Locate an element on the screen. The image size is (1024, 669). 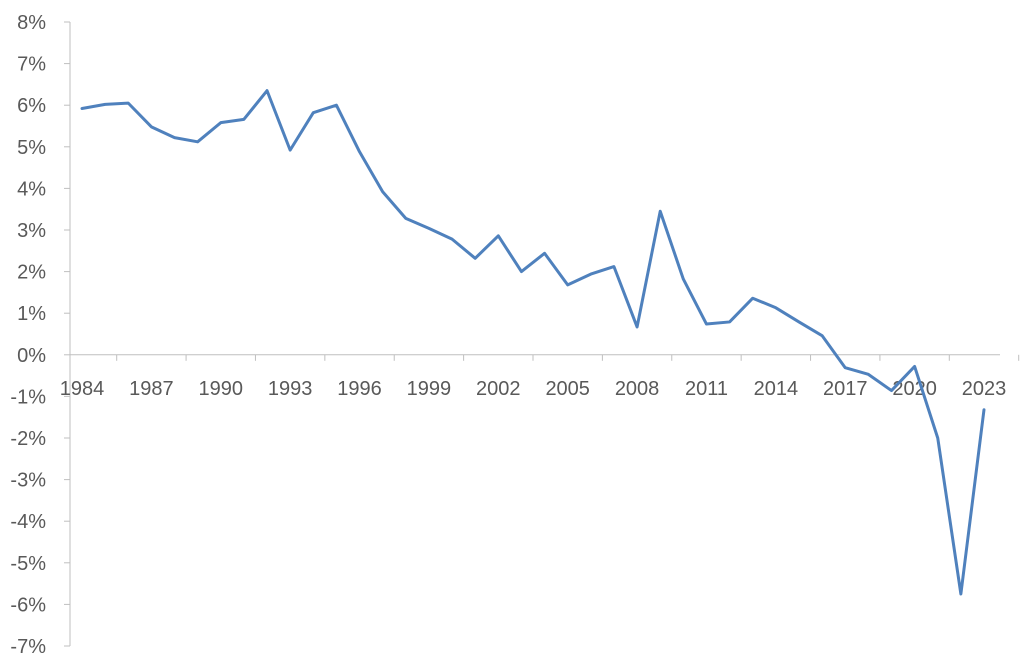
y-tick-label: 0% is located at coordinates (31, 356).